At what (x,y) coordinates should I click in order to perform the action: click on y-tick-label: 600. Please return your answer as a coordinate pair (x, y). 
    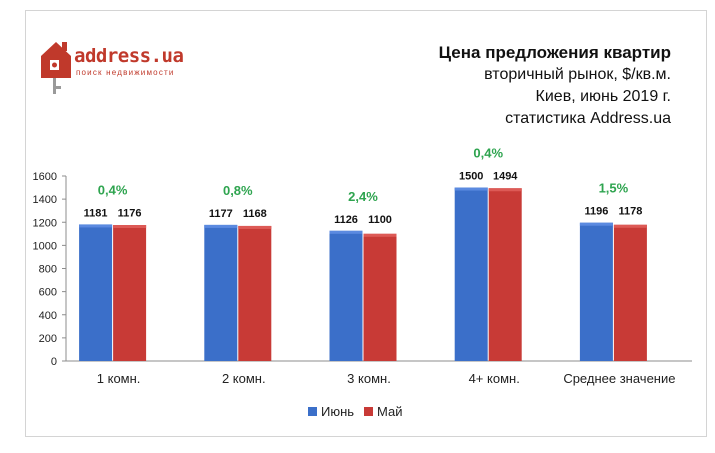
    Looking at the image, I should click on (48, 293).